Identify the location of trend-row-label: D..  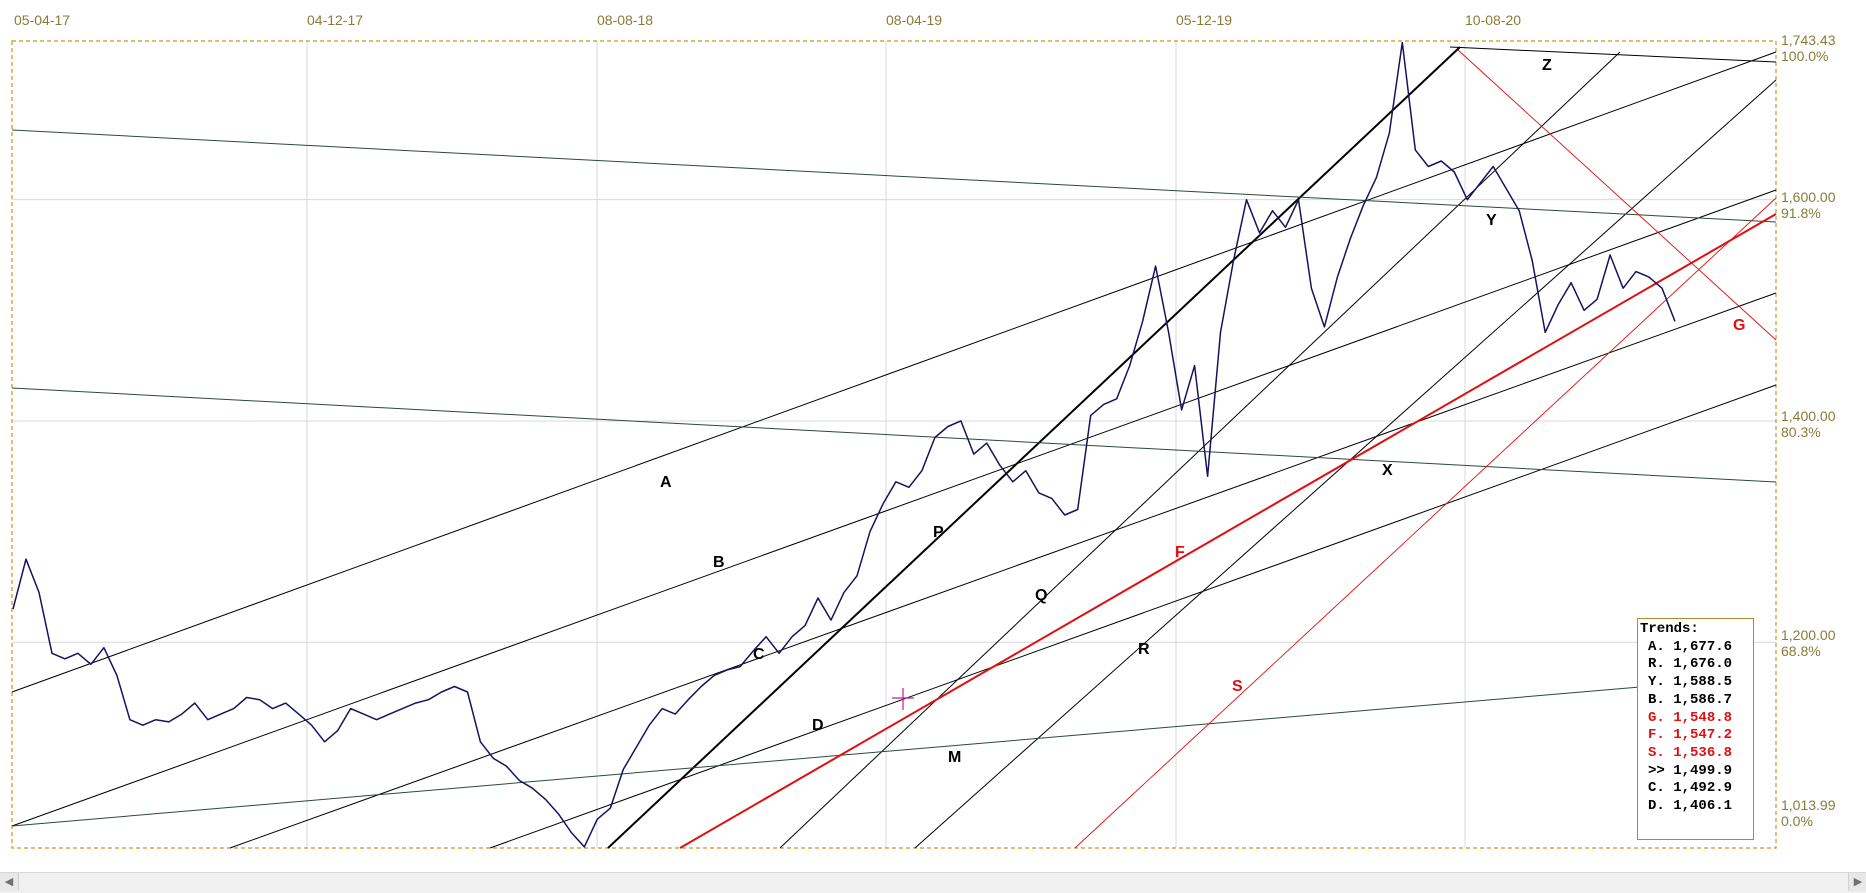
(1656, 806).